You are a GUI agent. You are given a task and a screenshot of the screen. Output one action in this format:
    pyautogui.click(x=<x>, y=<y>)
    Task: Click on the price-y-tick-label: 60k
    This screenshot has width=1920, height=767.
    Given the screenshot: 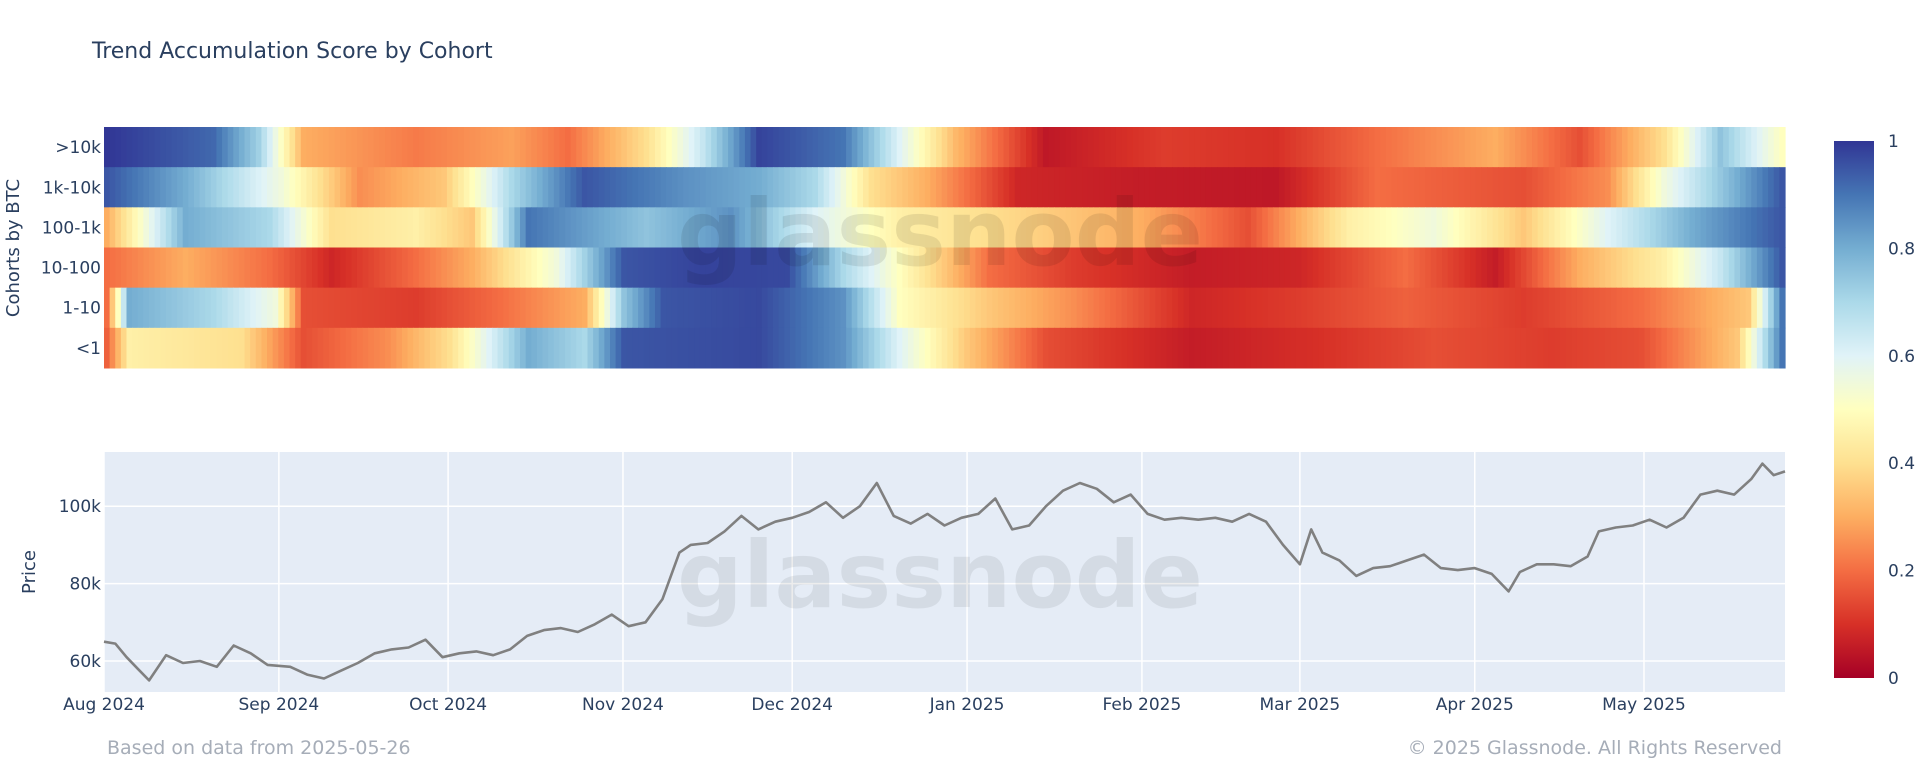 What is the action you would take?
    pyautogui.click(x=86, y=662)
    